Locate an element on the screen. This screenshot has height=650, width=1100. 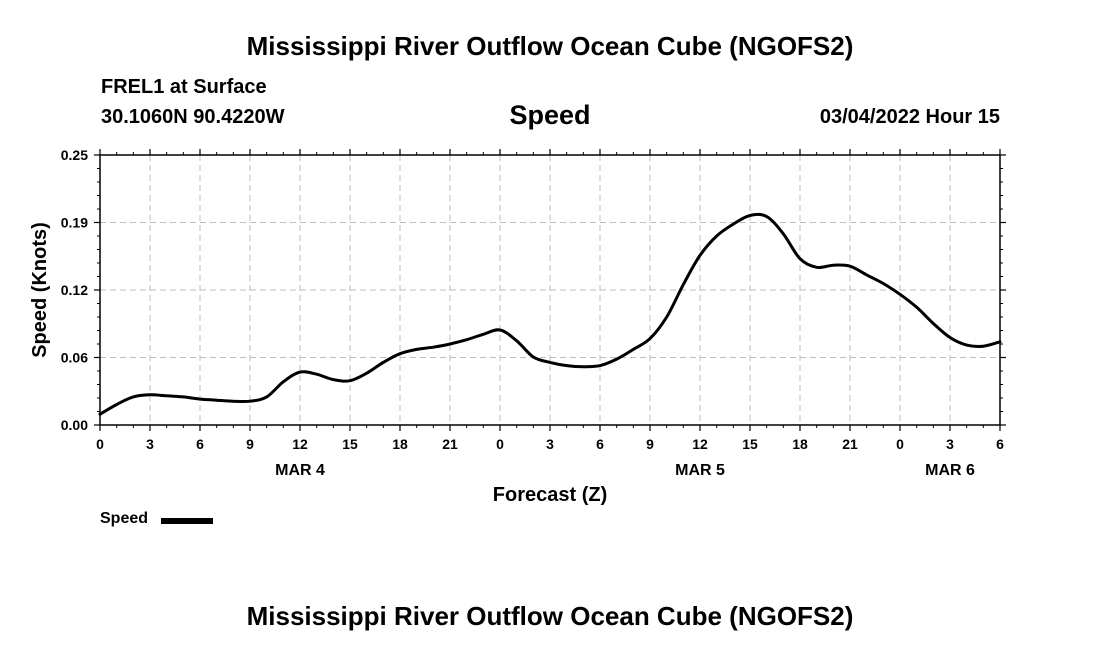
date-label: MAR 6 is located at coordinates (950, 470).